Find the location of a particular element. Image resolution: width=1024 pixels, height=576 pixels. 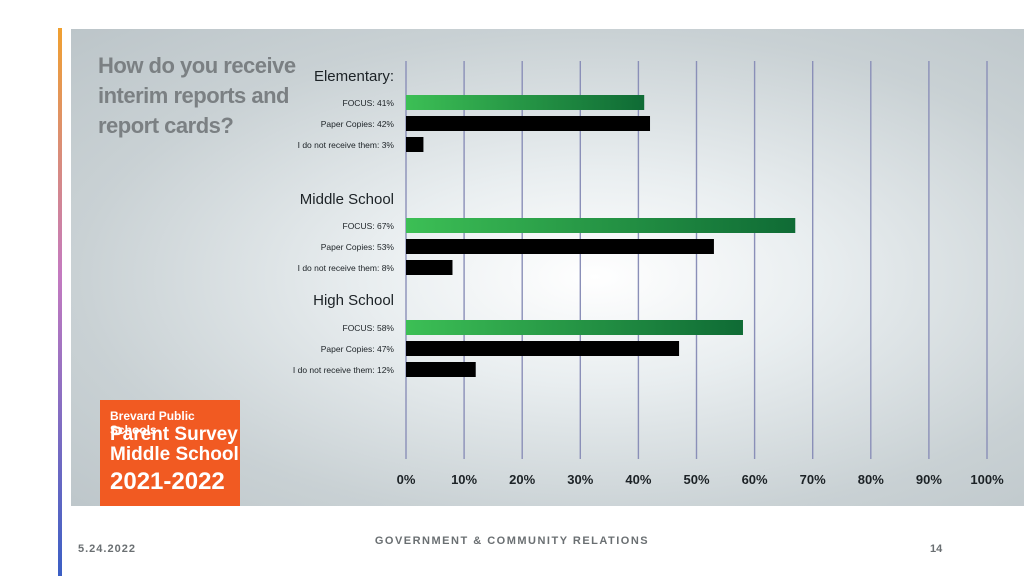

x-tick-label: 50% is located at coordinates (696, 479).